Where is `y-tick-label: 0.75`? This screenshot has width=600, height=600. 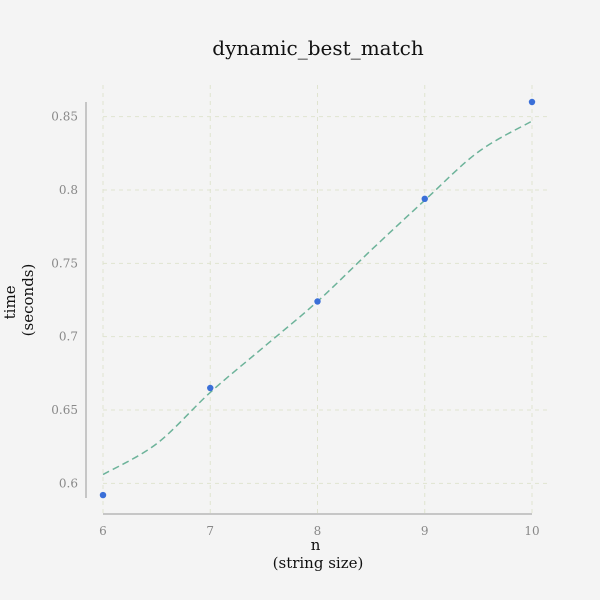 y-tick-label: 0.75 is located at coordinates (64, 263).